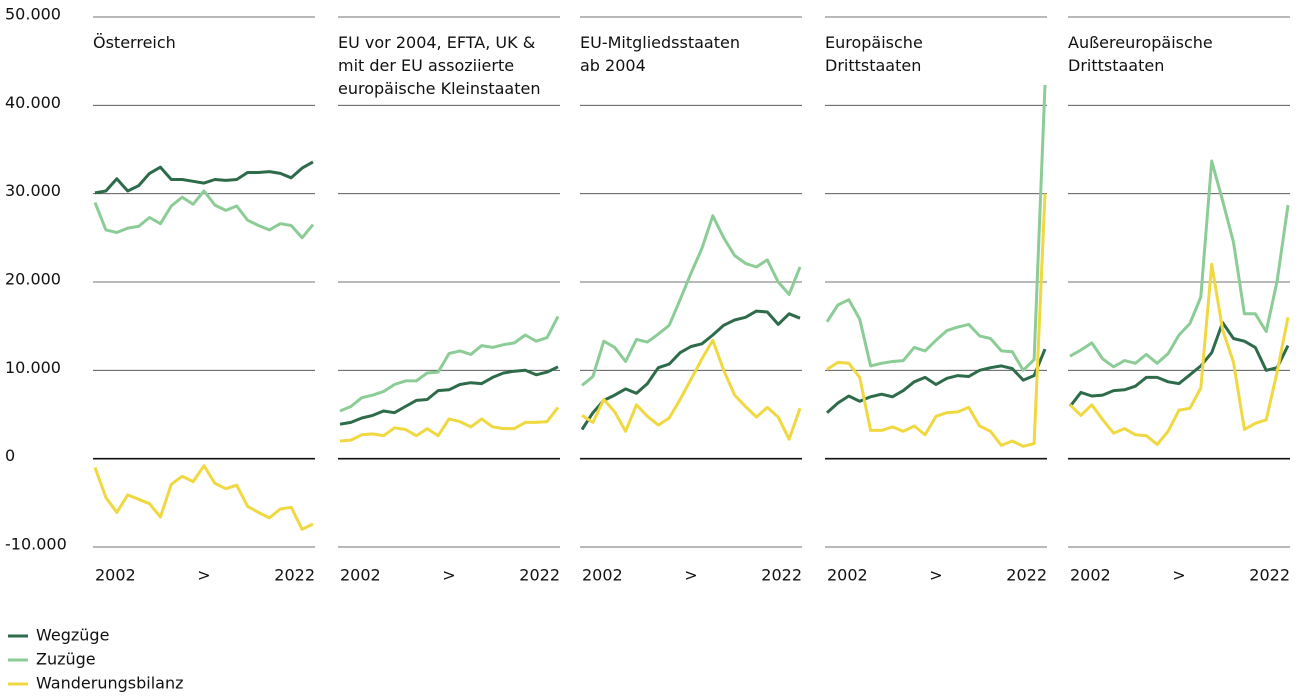  I want to click on y-tick-label: -10.000, so click(36, 544).